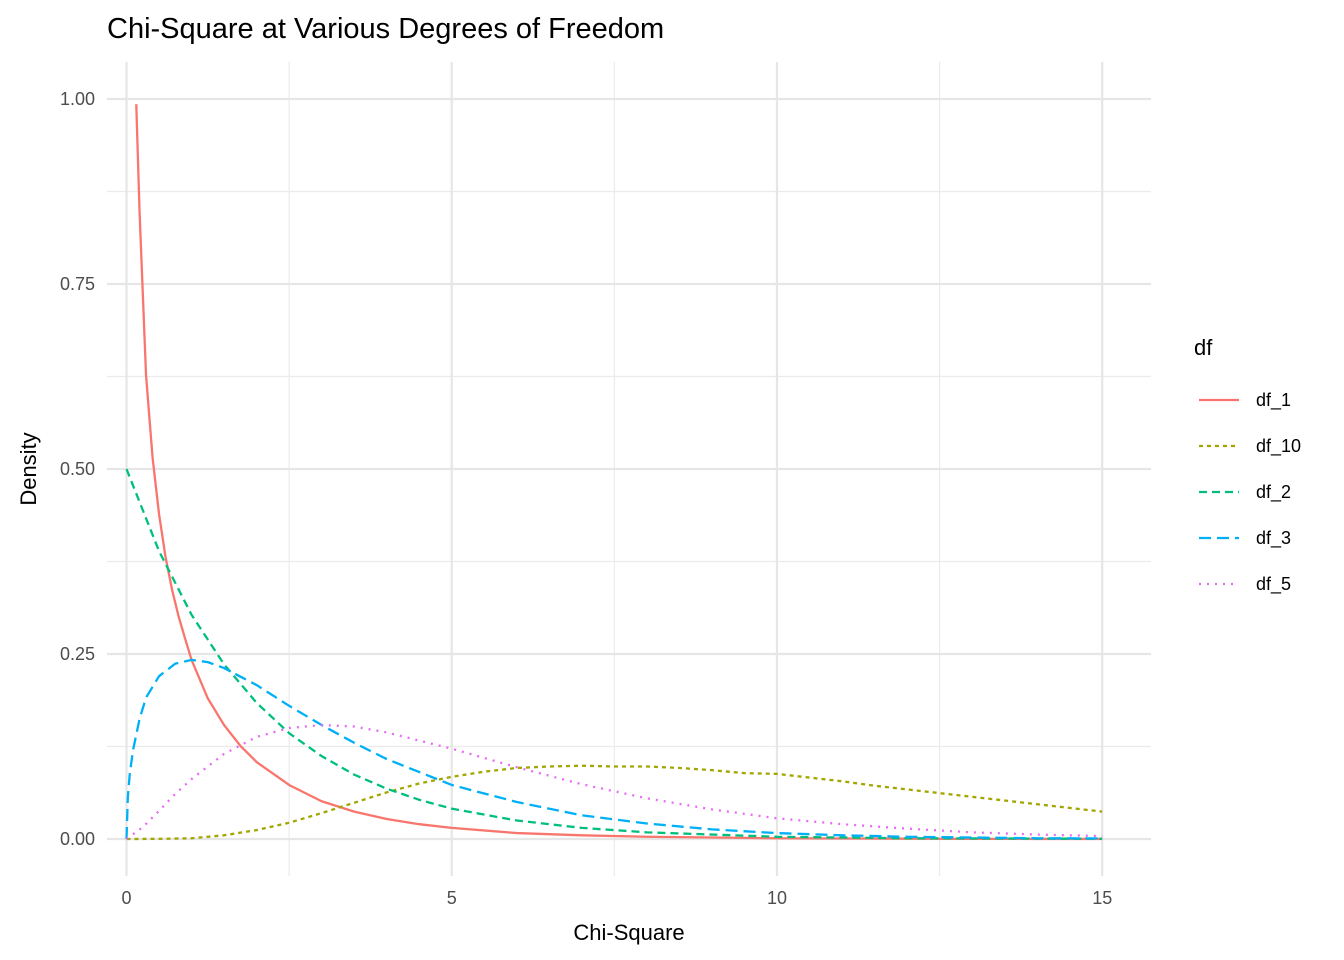  I want to click on y-tick-label: 0.25, so click(77, 654).